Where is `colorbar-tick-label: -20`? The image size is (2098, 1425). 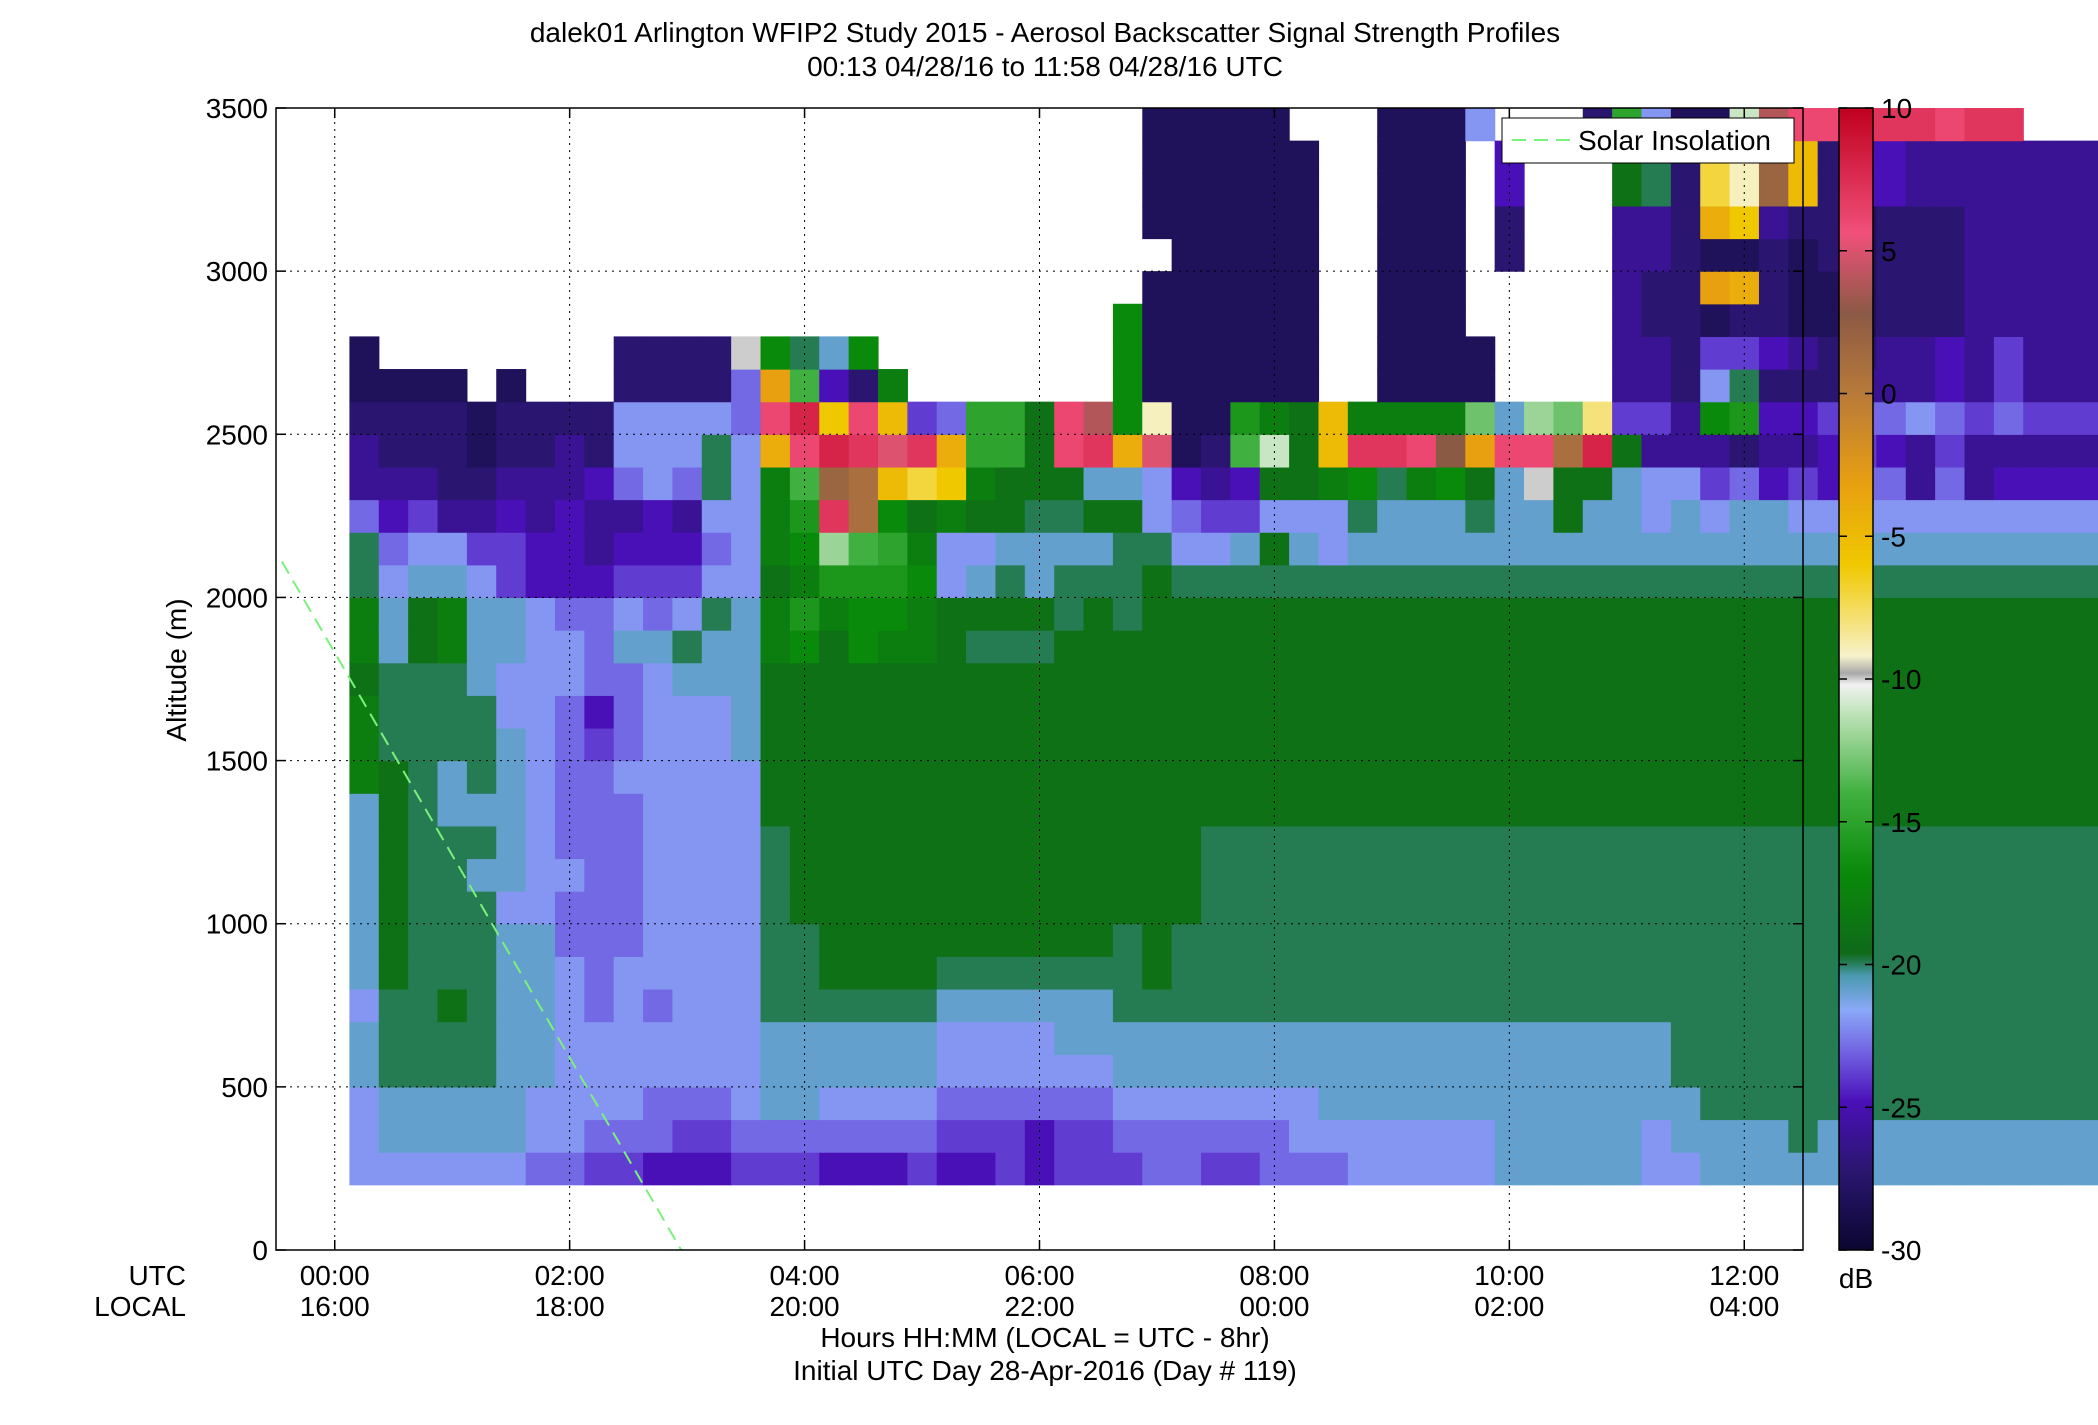 colorbar-tick-label: -20 is located at coordinates (1901, 965).